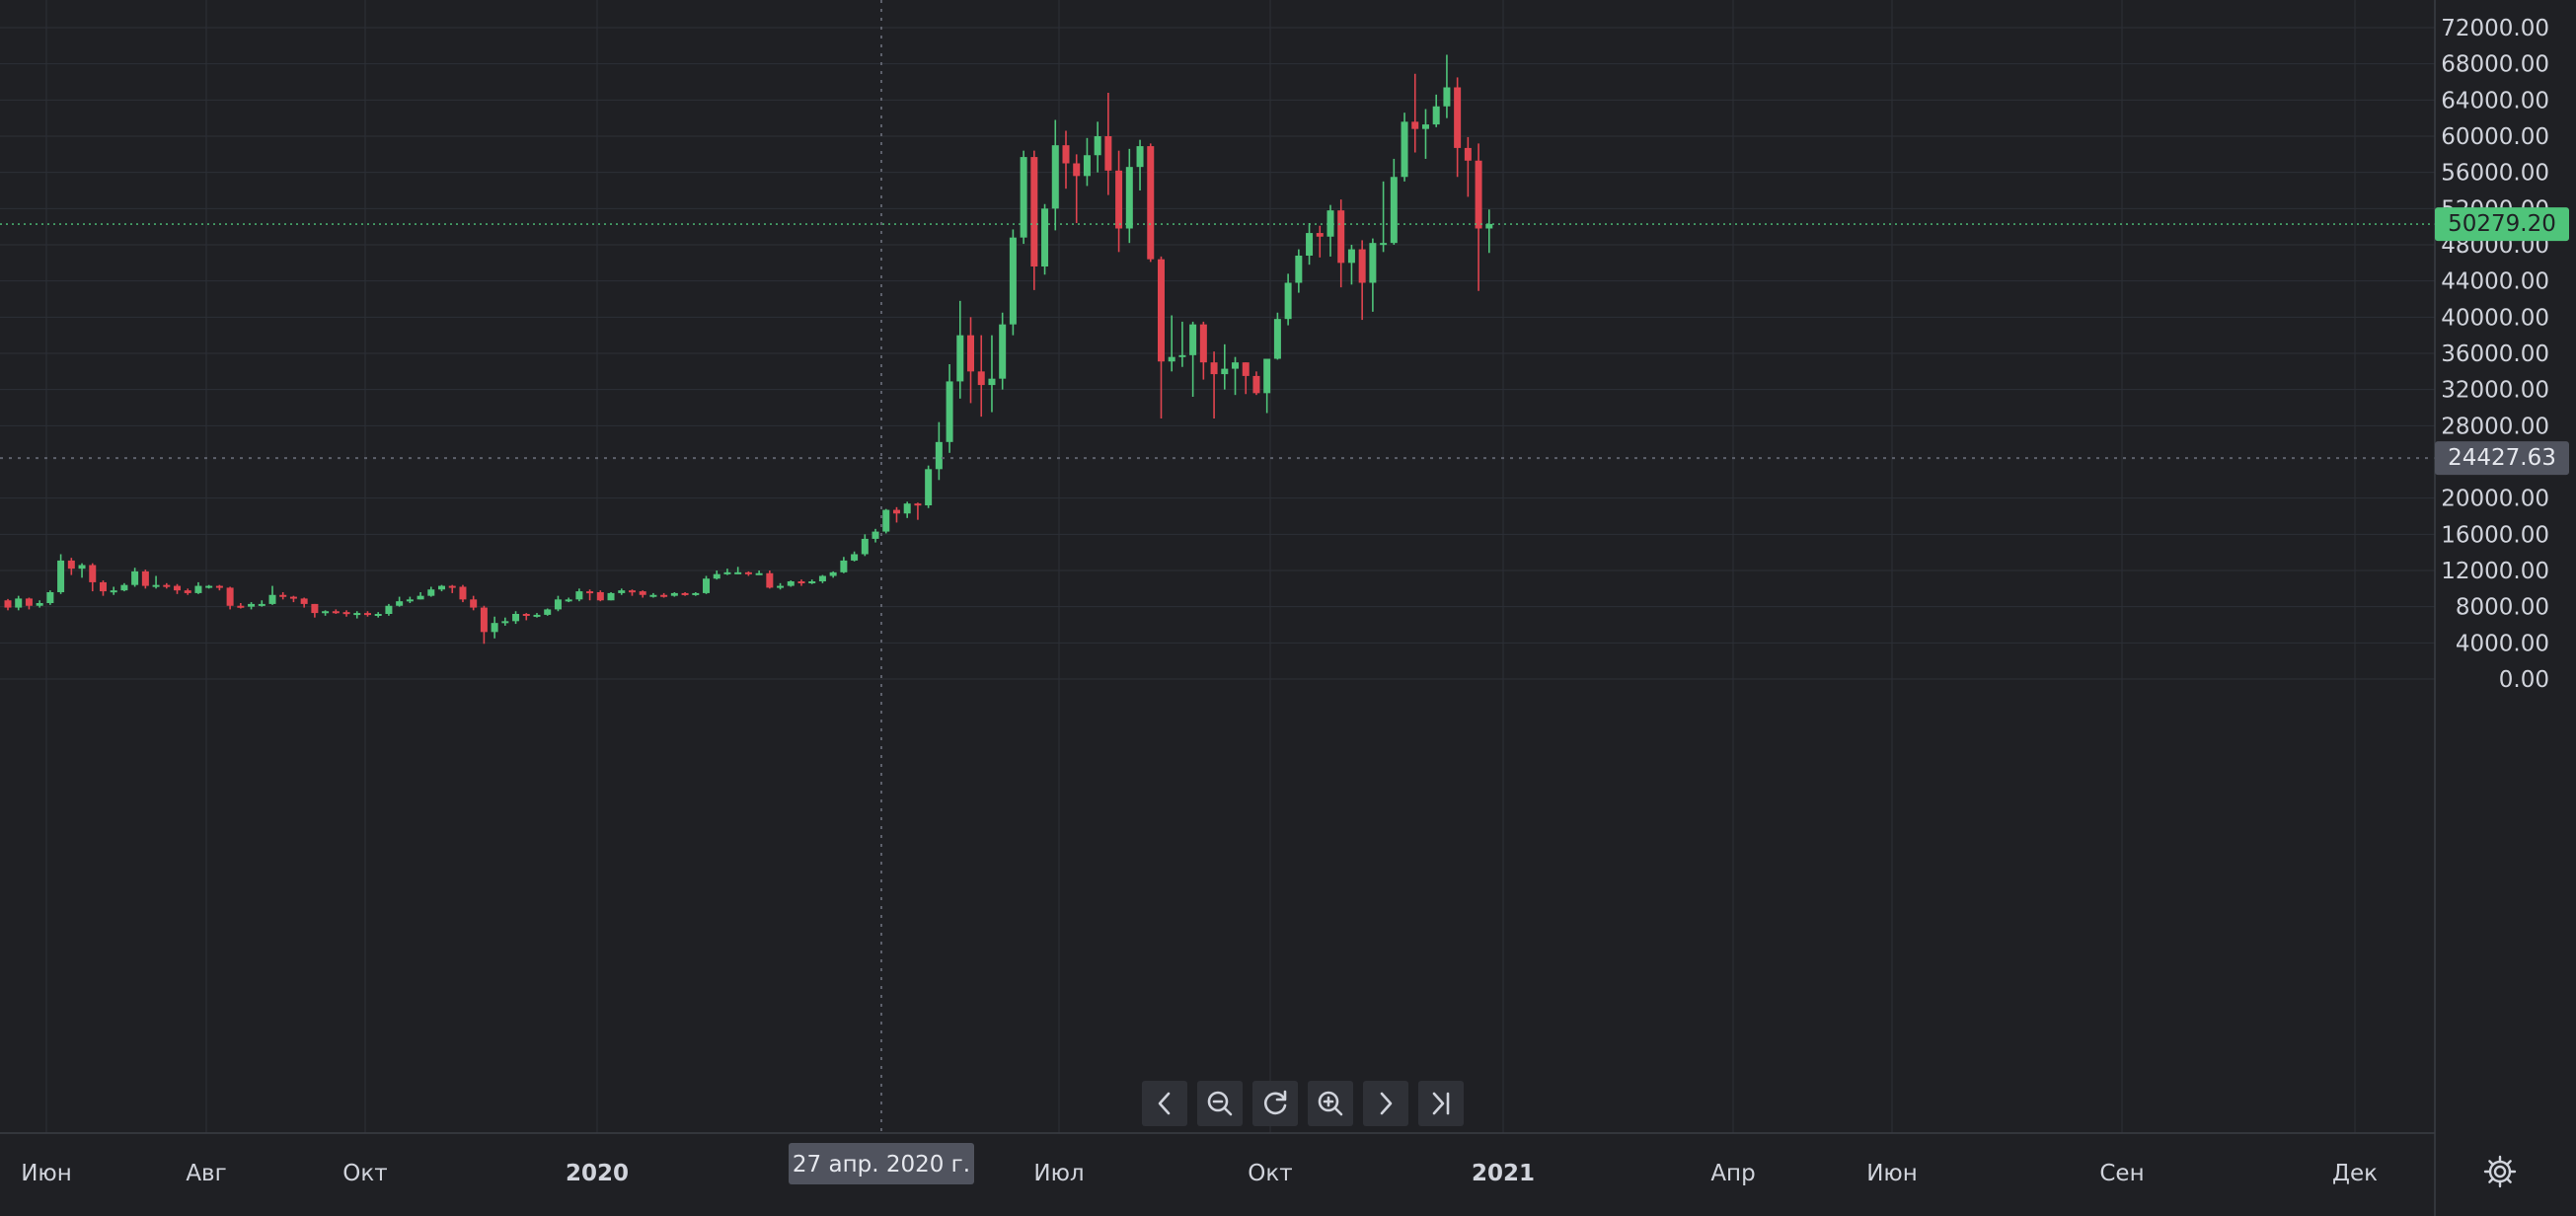 The image size is (2576, 1216). What do you see at coordinates (1385, 1103) in the screenshot?
I see `scroll-right-button` at bounding box center [1385, 1103].